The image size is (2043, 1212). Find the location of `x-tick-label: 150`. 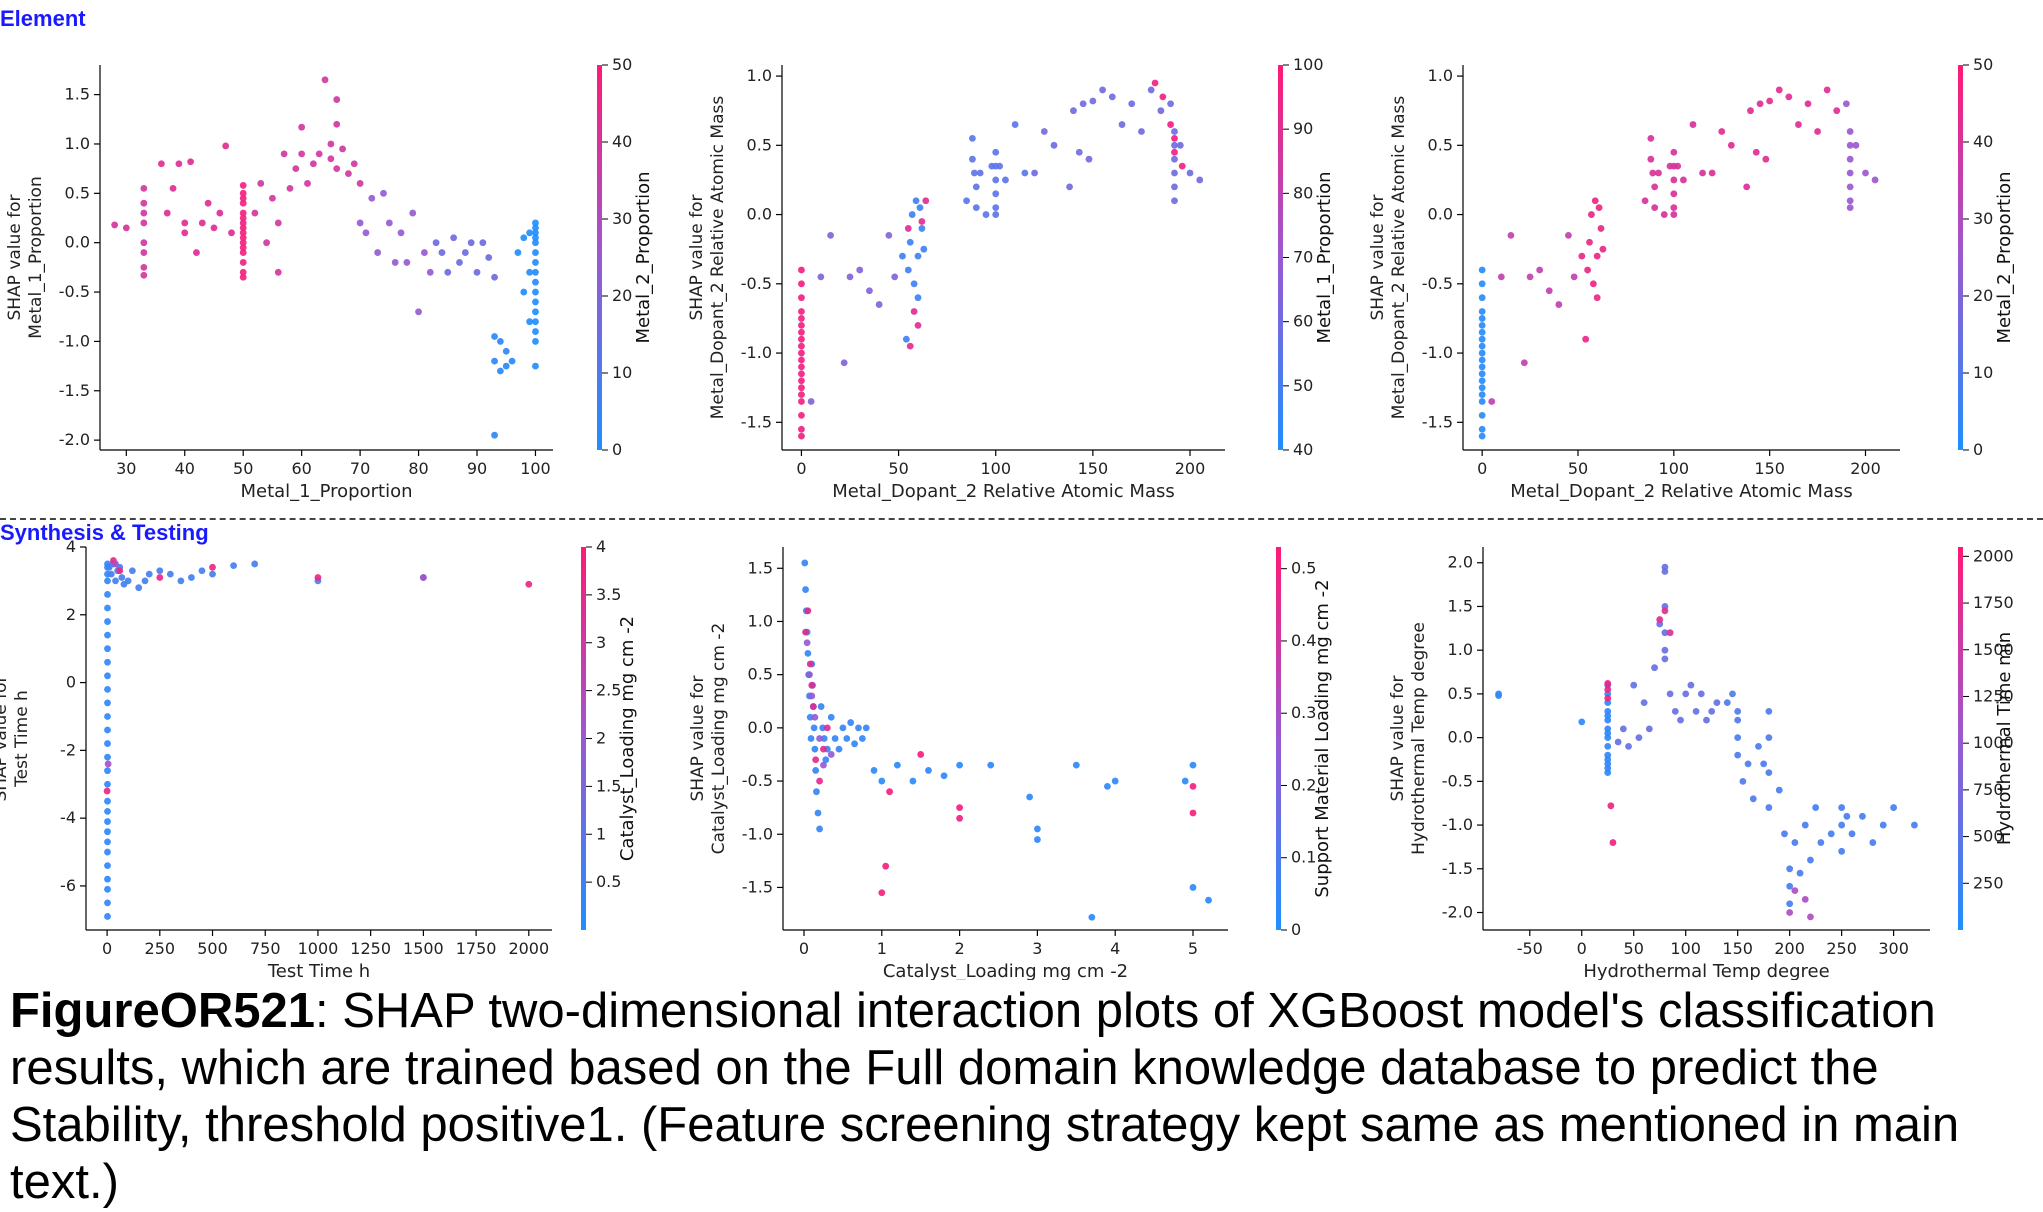

x-tick-label: 150 is located at coordinates (1737, 948).